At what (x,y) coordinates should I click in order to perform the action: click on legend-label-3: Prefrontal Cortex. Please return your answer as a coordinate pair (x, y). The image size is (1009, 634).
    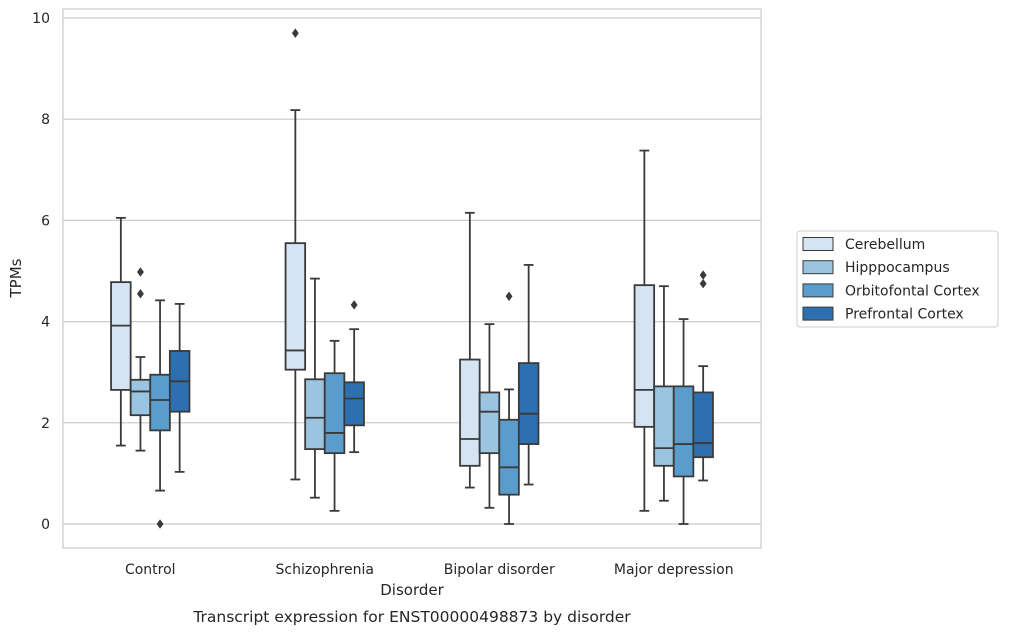
    Looking at the image, I should click on (904, 315).